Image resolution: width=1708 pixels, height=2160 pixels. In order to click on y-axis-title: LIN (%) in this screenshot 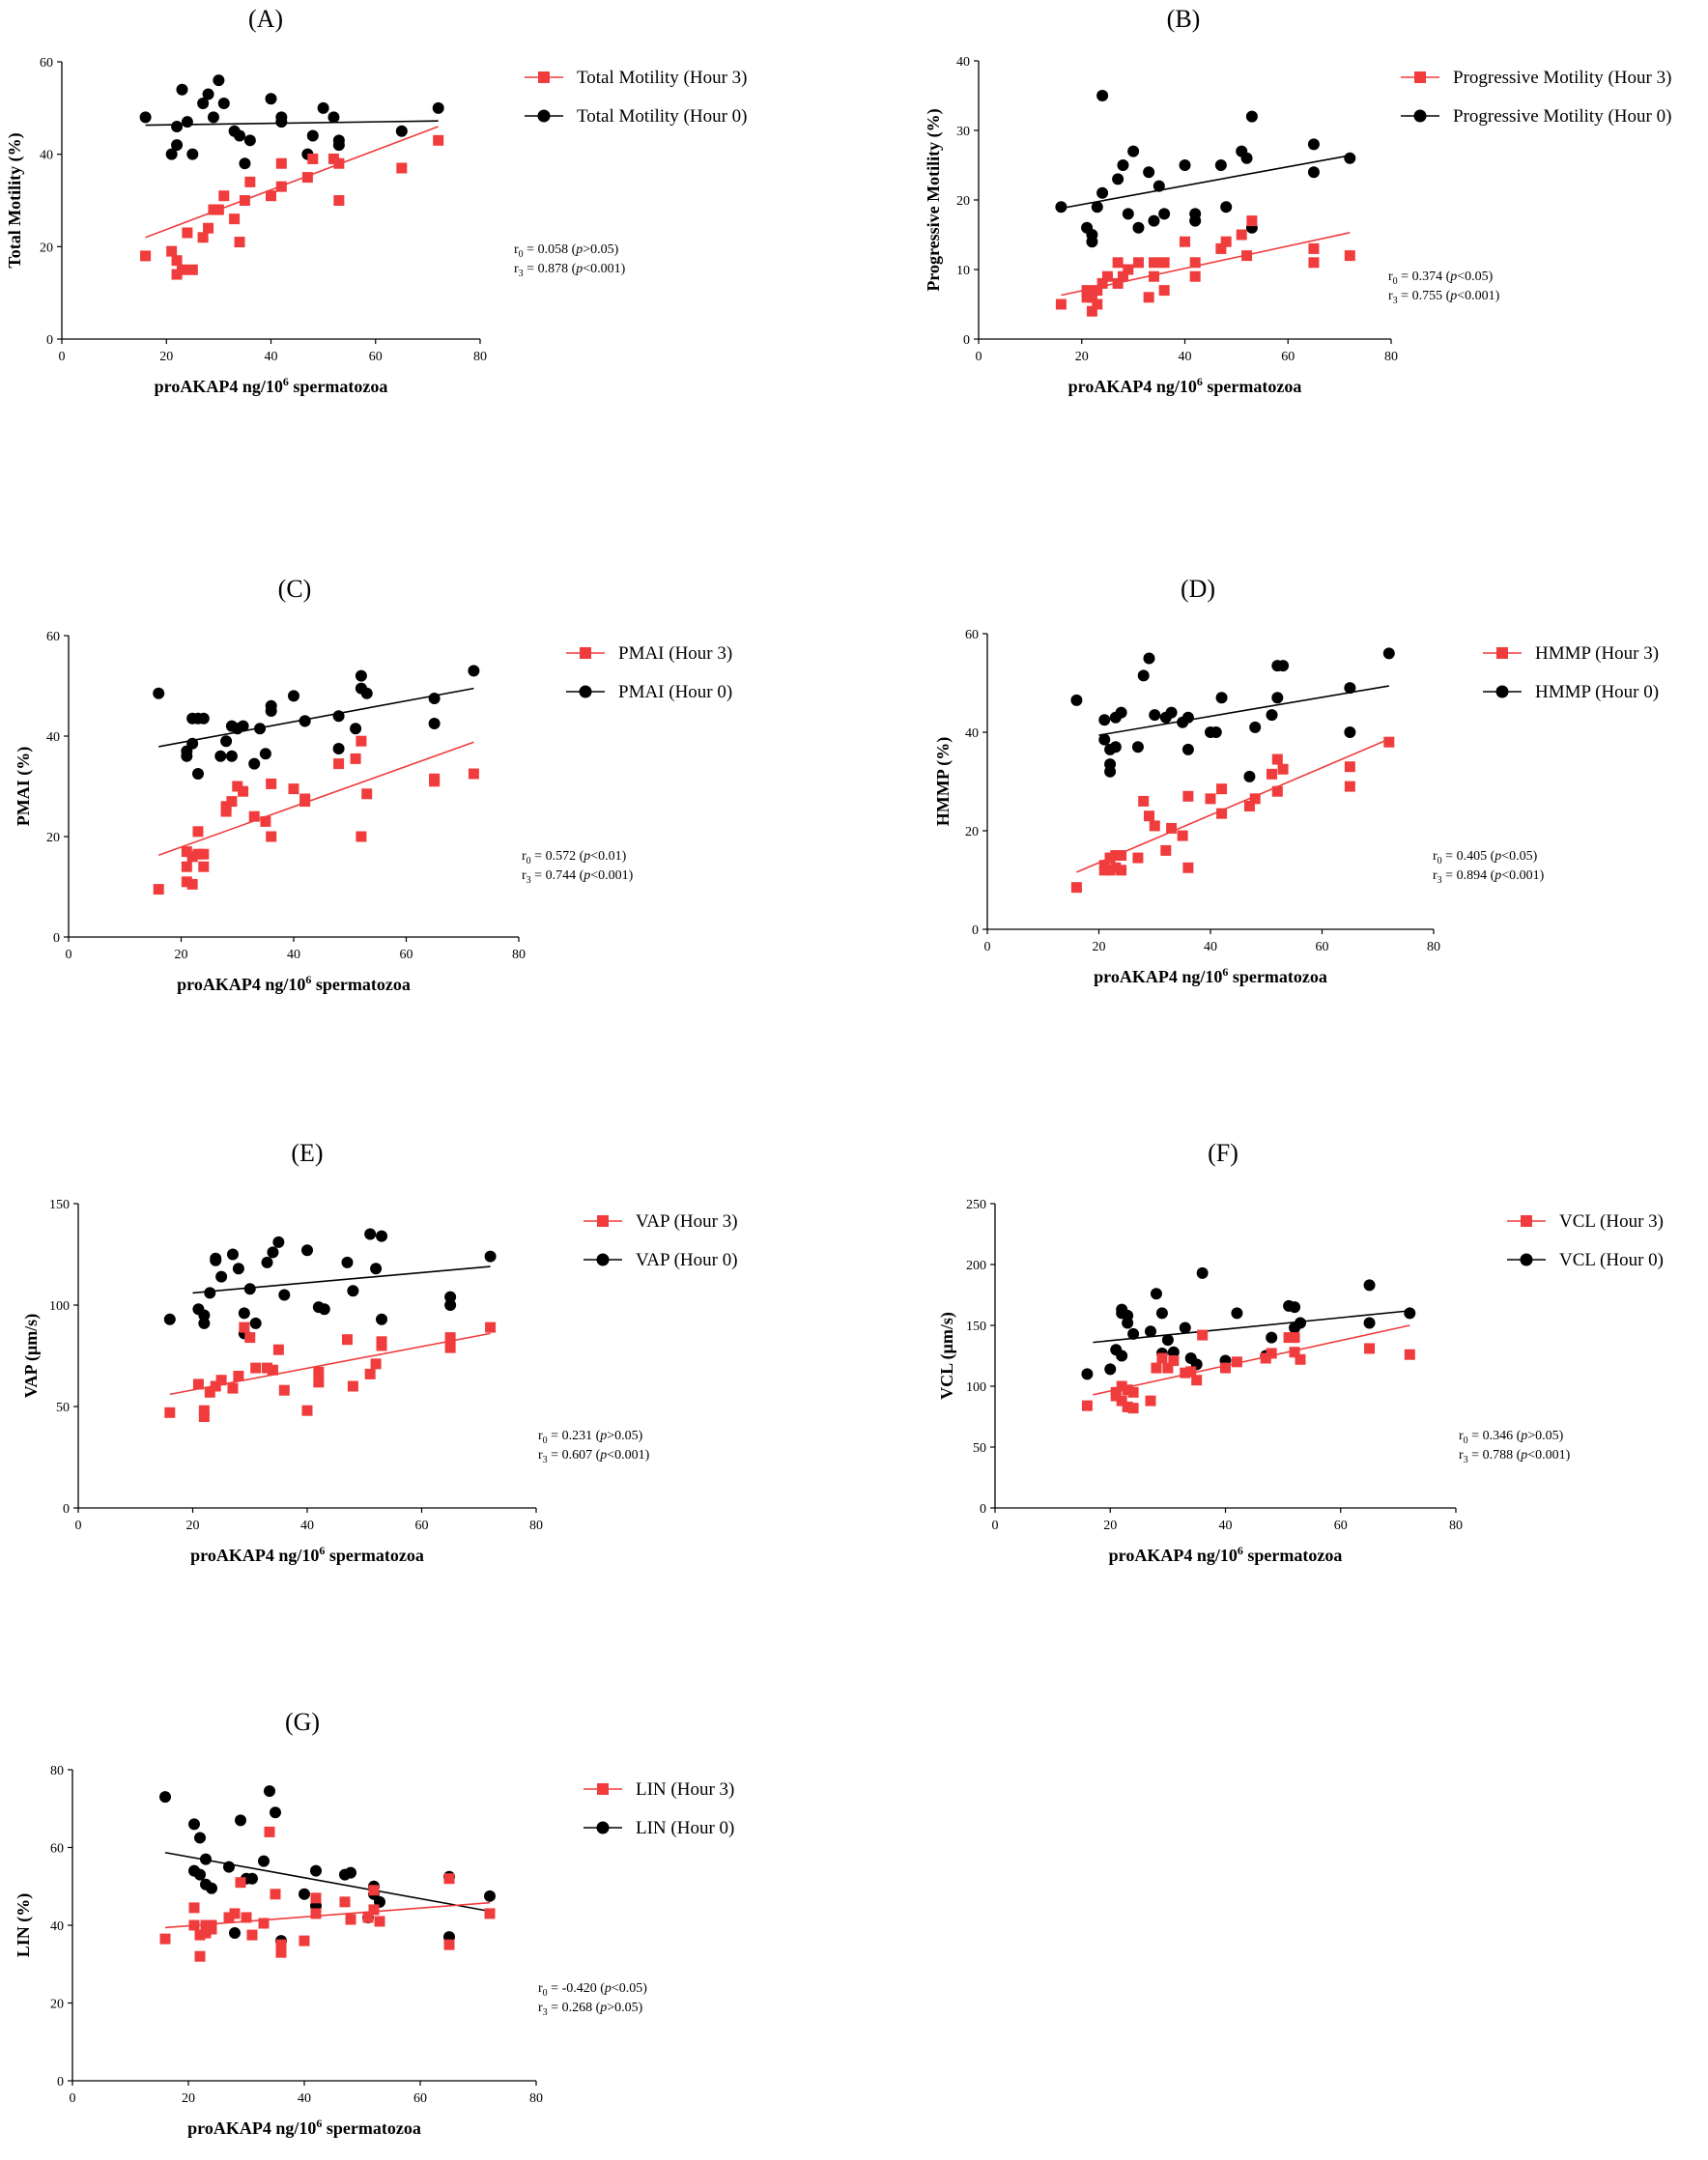, I will do `click(24, 1925)`.